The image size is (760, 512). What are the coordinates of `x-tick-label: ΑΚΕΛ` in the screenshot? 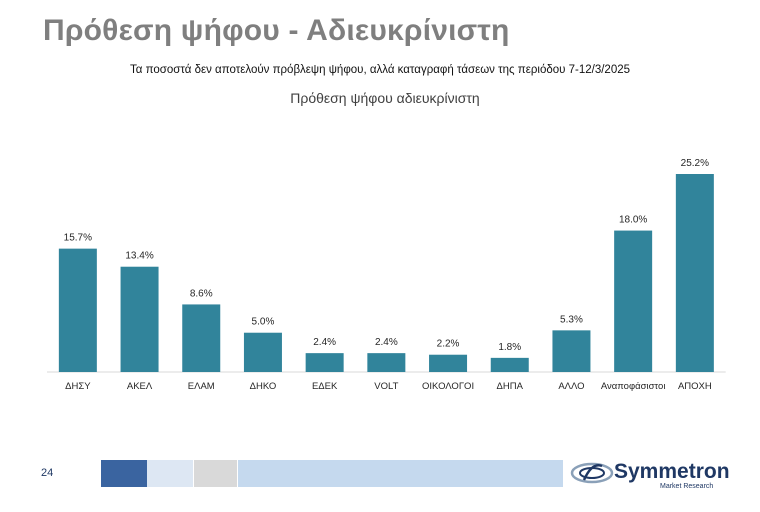 It's located at (140, 386).